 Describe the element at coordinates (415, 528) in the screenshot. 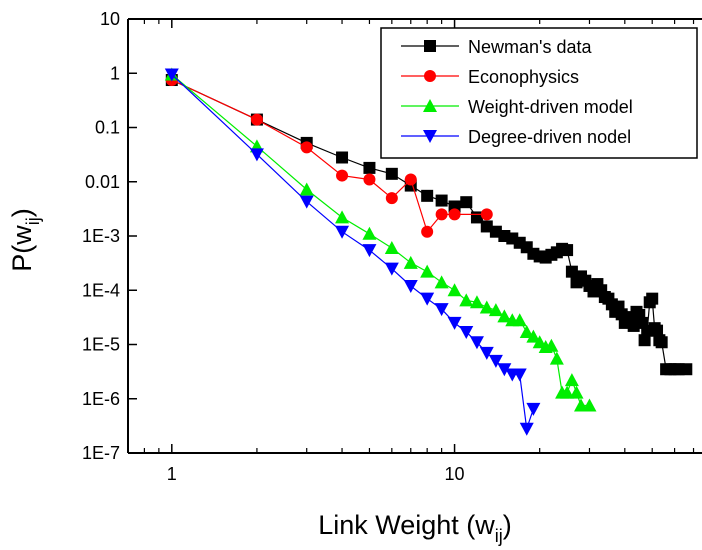

I see `x-axis-title: Link Weight (wij)` at that location.